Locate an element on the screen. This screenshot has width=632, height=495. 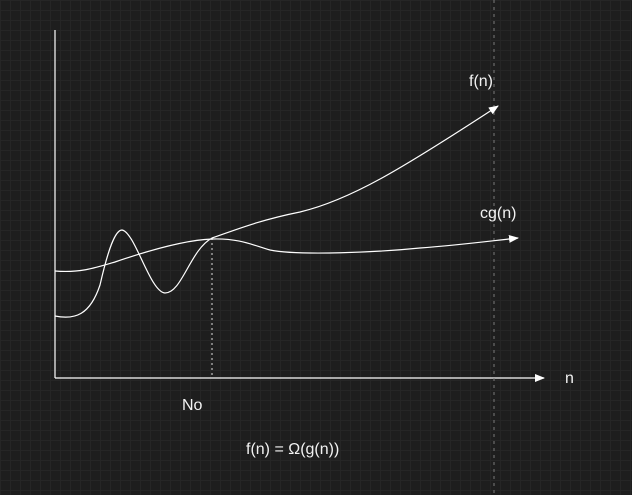
curve-cg is located at coordinates (286, 253).